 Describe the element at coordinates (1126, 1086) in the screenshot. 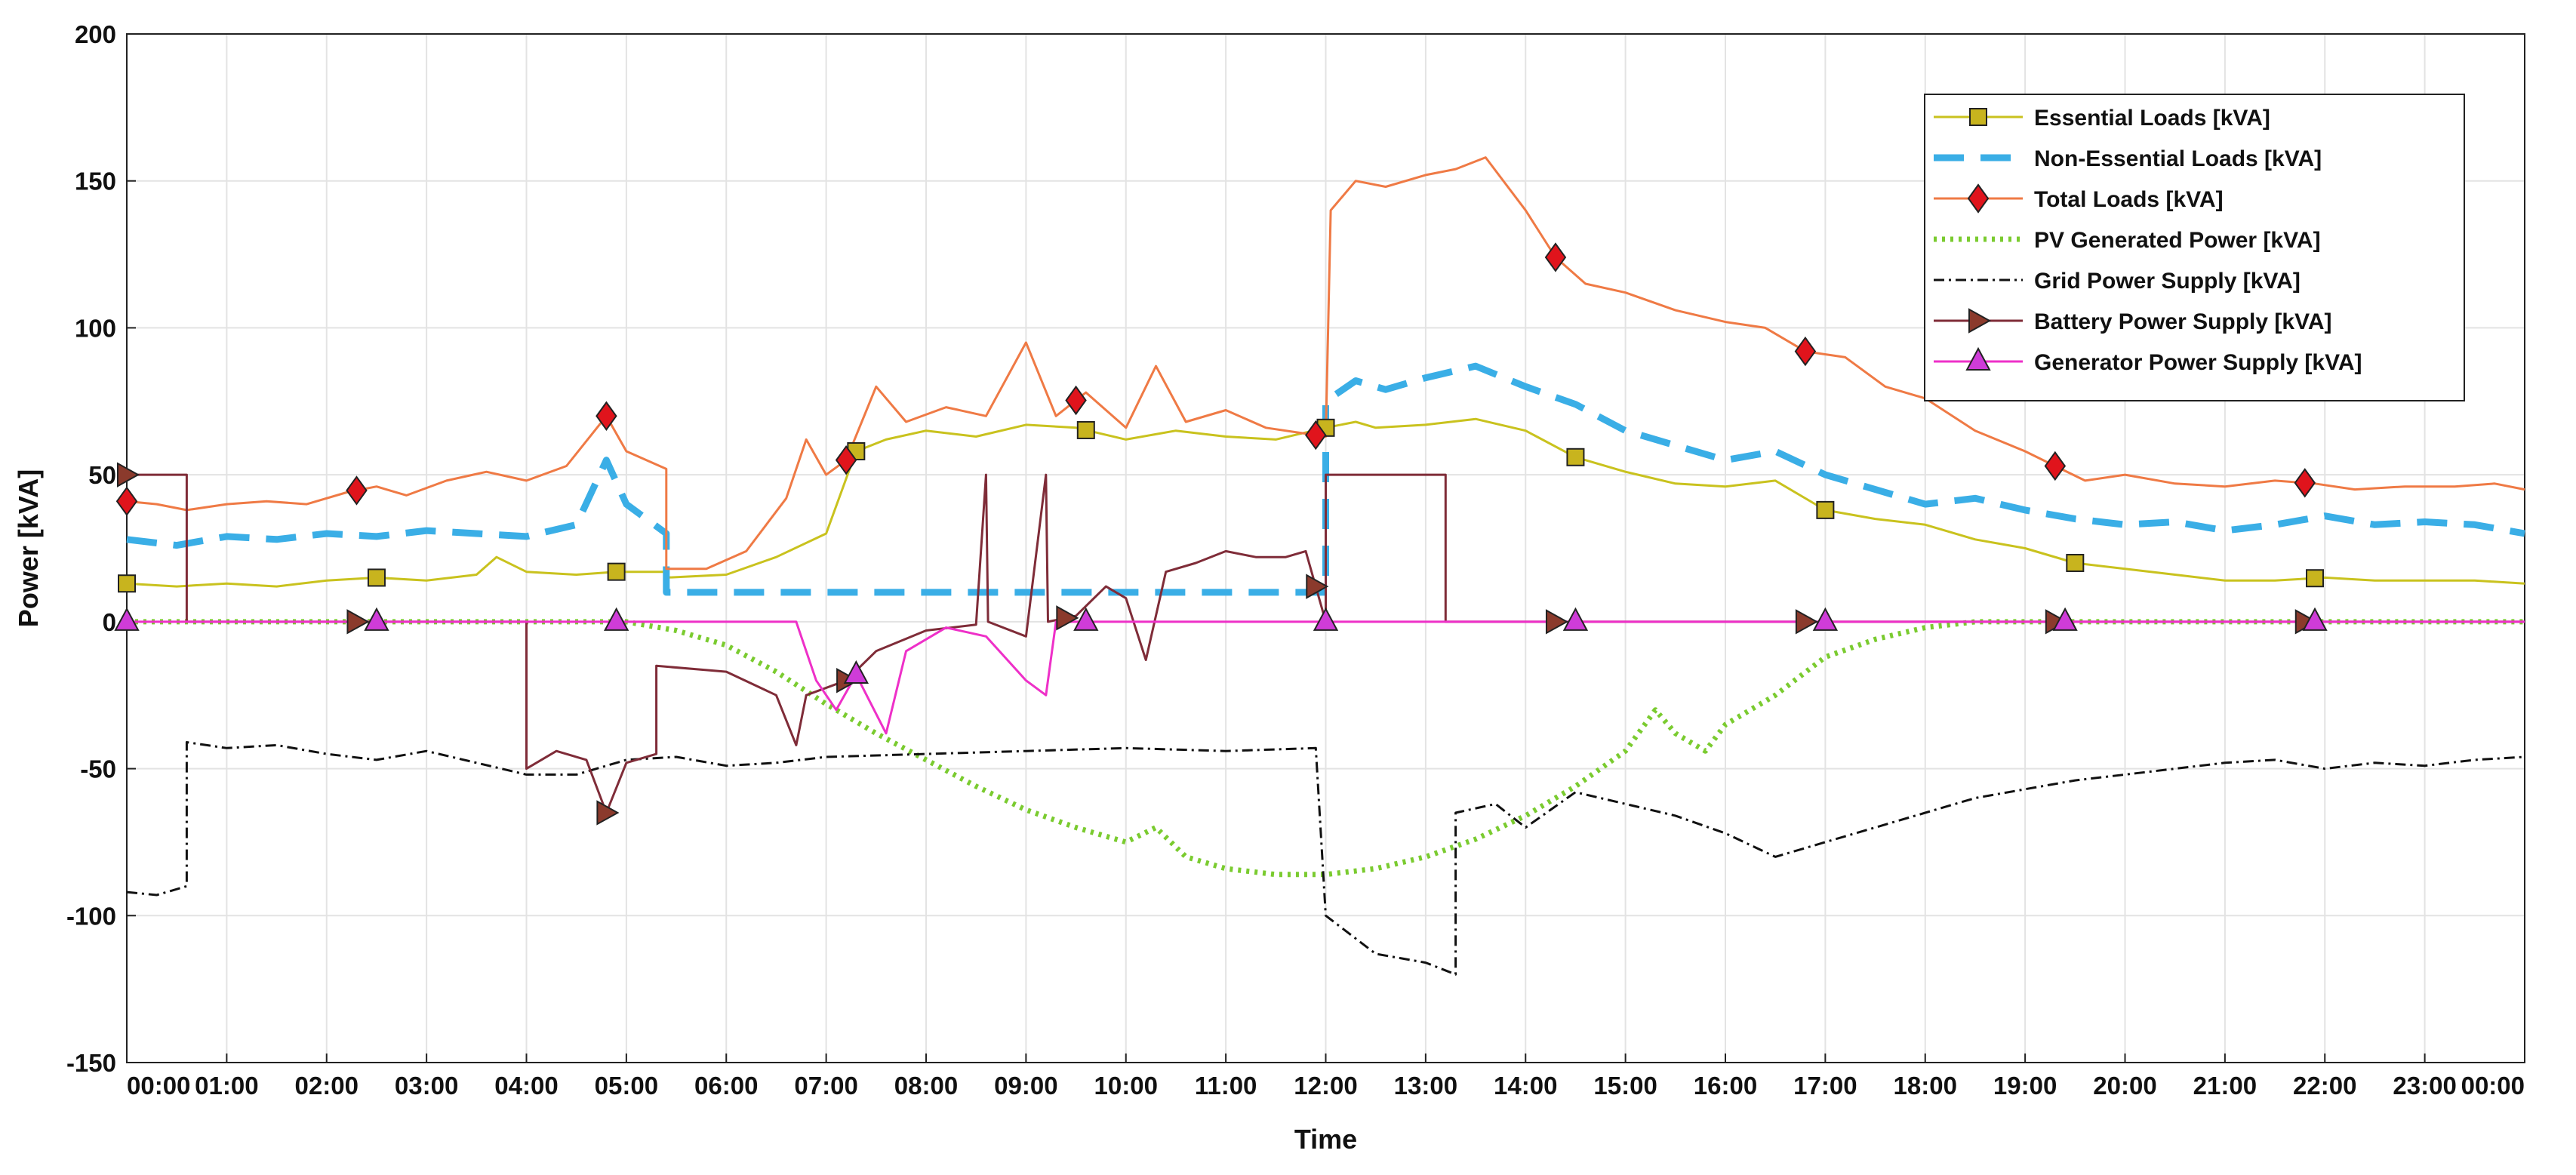

I see `x-tick-label: 10:00` at that location.